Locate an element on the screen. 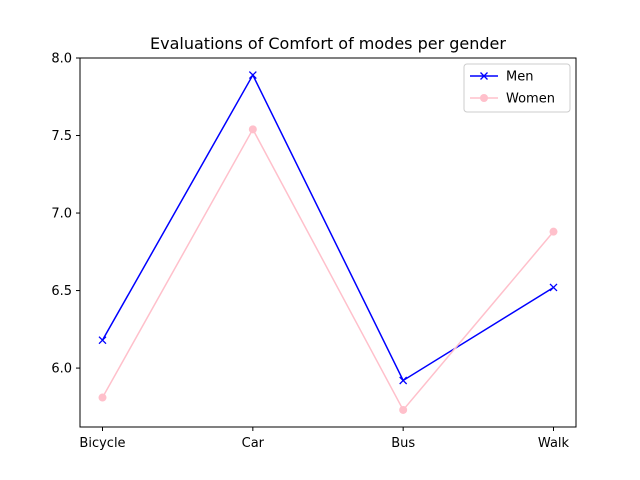 This screenshot has width=640, height=480. y-tick-label: 8.0 is located at coordinates (61, 59).